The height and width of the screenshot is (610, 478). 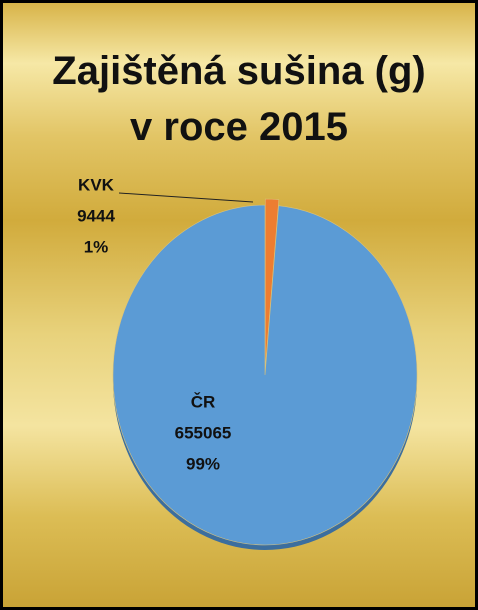 What do you see at coordinates (96, 215) in the screenshot?
I see `slice-value: 9444` at bounding box center [96, 215].